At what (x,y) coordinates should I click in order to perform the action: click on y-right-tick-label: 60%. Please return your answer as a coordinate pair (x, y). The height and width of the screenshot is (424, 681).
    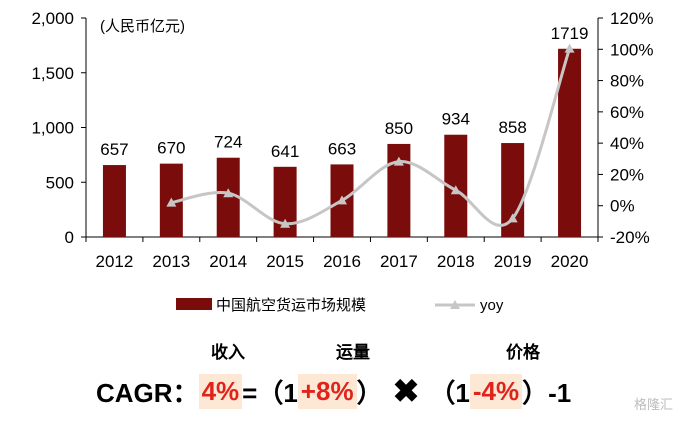
    Looking at the image, I should click on (627, 112).